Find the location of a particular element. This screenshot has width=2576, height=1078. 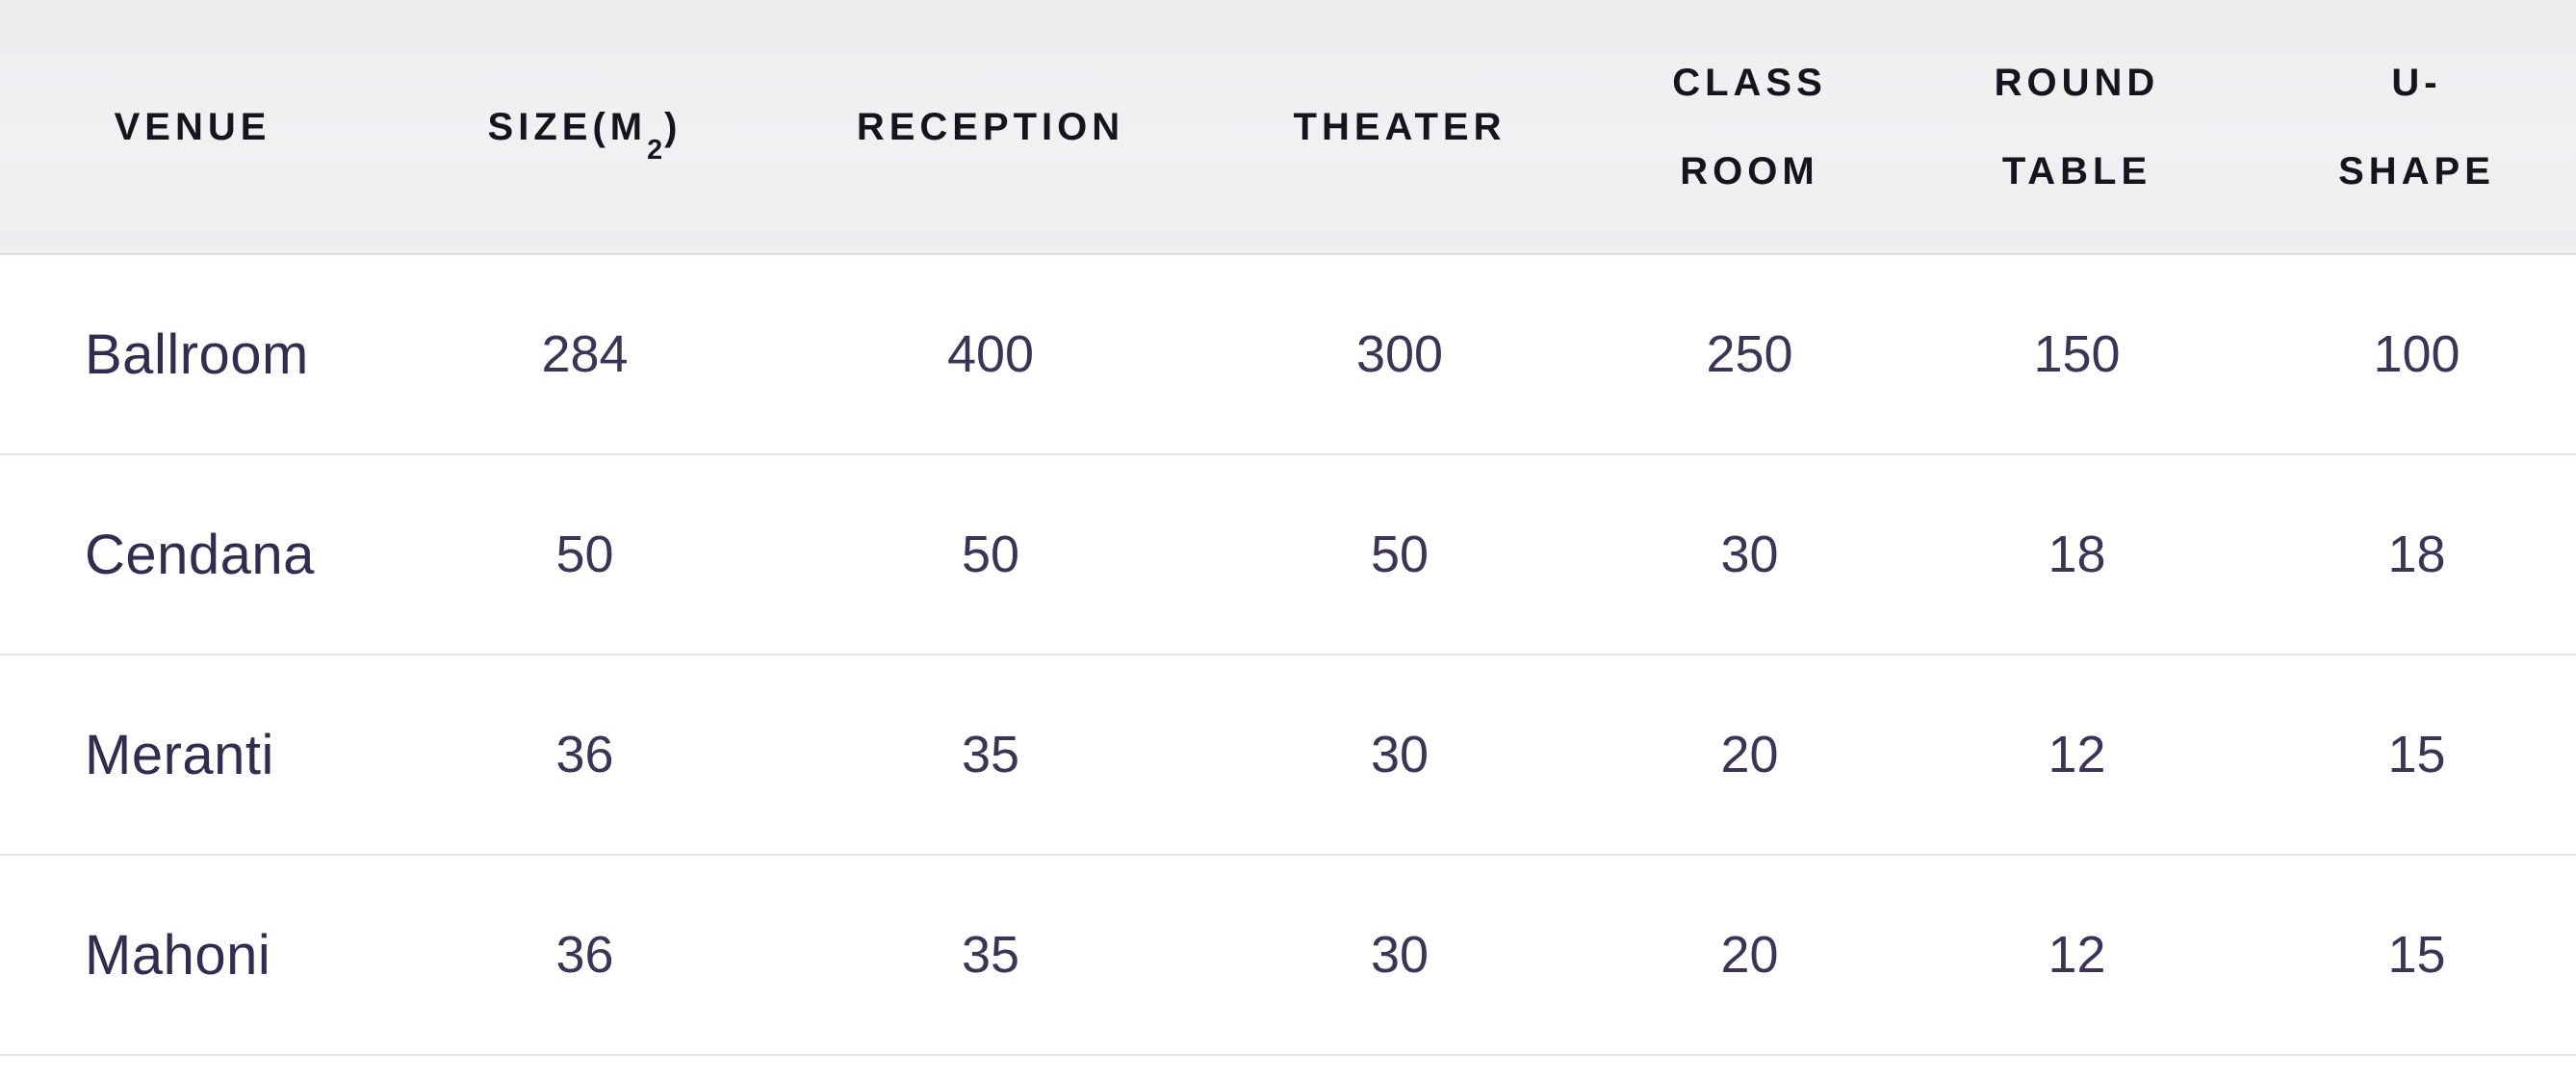

column-header-label: RECEPTION is located at coordinates (990, 126).